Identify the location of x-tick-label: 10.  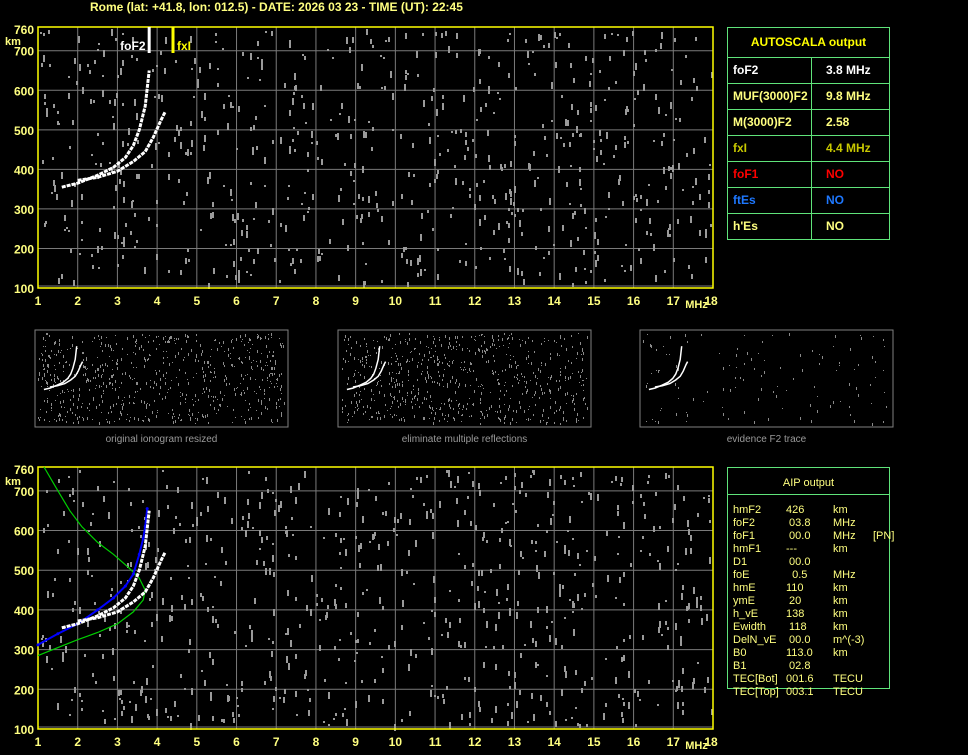
(396, 301).